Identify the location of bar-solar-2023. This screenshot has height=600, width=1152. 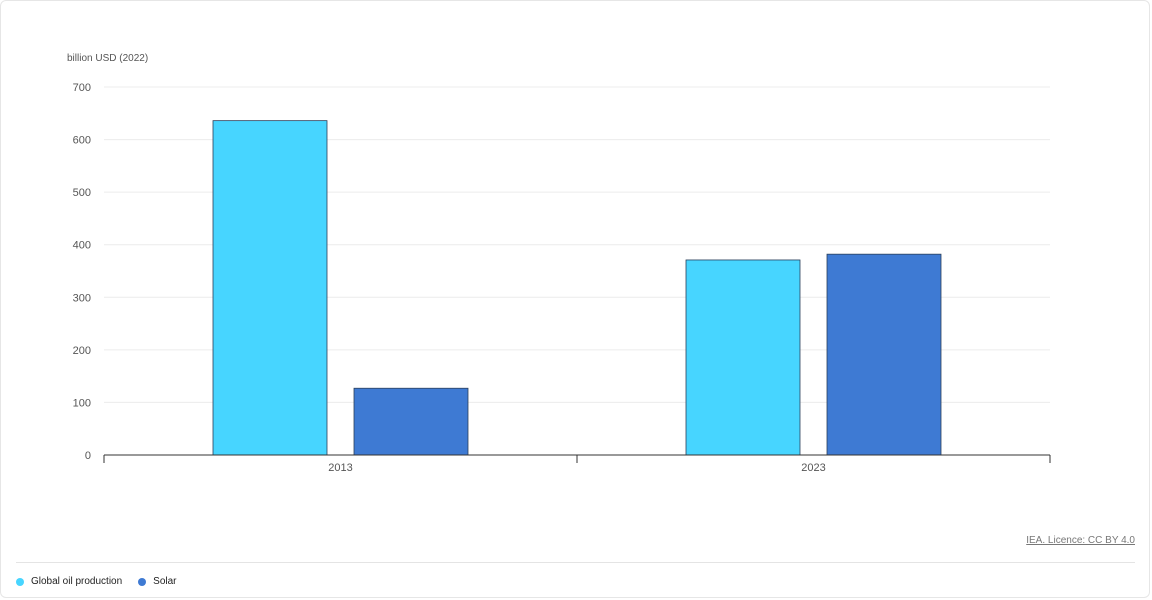
(884, 354).